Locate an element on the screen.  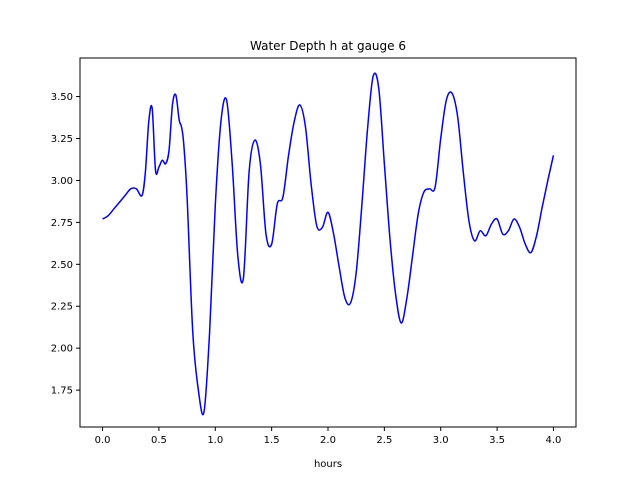
y-tick-label: 2.25 is located at coordinates (62, 307).